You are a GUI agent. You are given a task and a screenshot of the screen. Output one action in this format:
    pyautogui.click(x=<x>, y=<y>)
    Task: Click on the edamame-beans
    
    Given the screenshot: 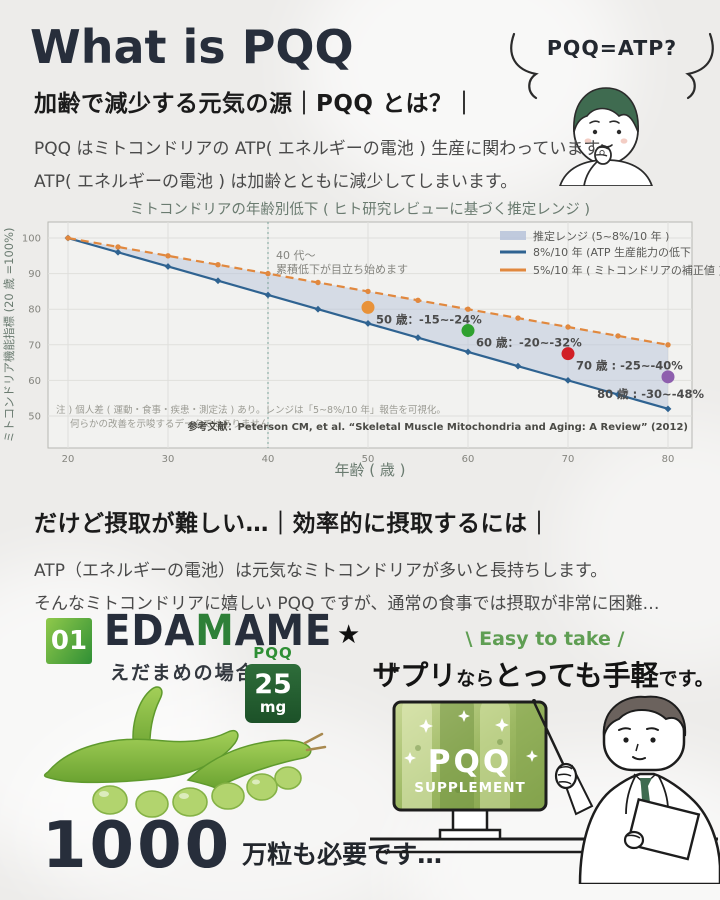 What is the action you would take?
    pyautogui.click(x=197, y=792)
    